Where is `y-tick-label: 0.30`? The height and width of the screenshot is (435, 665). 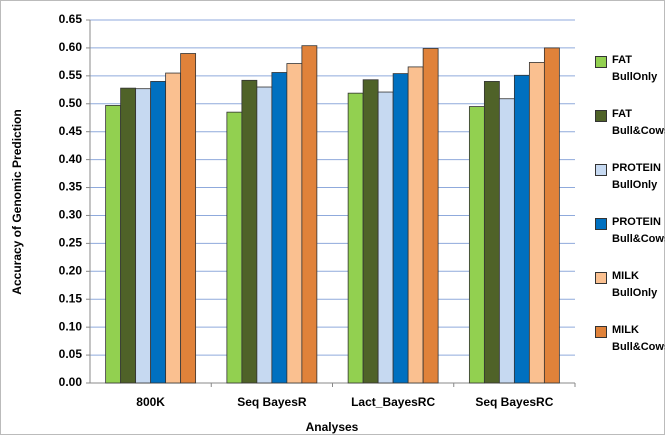
y-tick-label: 0.30 is located at coordinates (71, 215).